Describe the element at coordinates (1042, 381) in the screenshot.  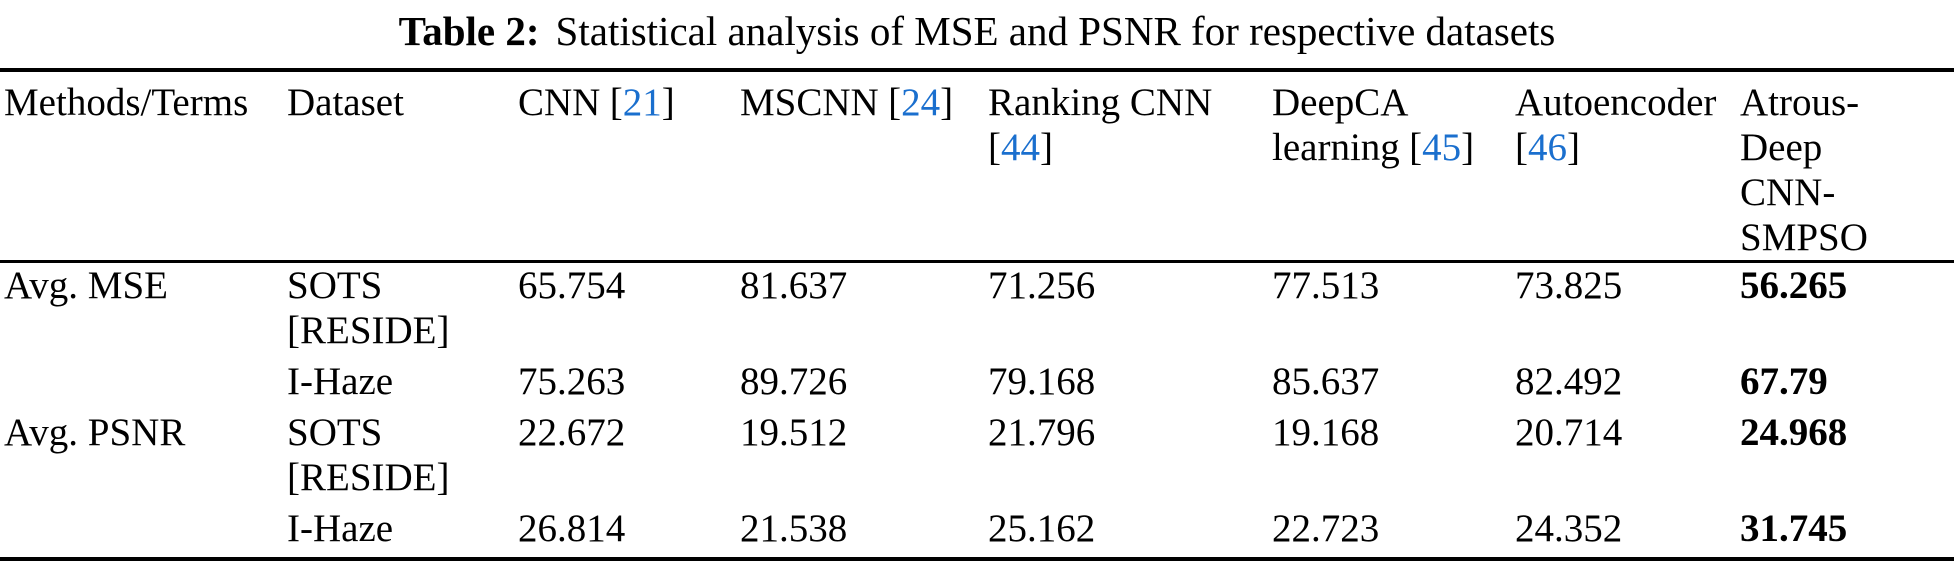
I see `table-cell: 79.168` at that location.